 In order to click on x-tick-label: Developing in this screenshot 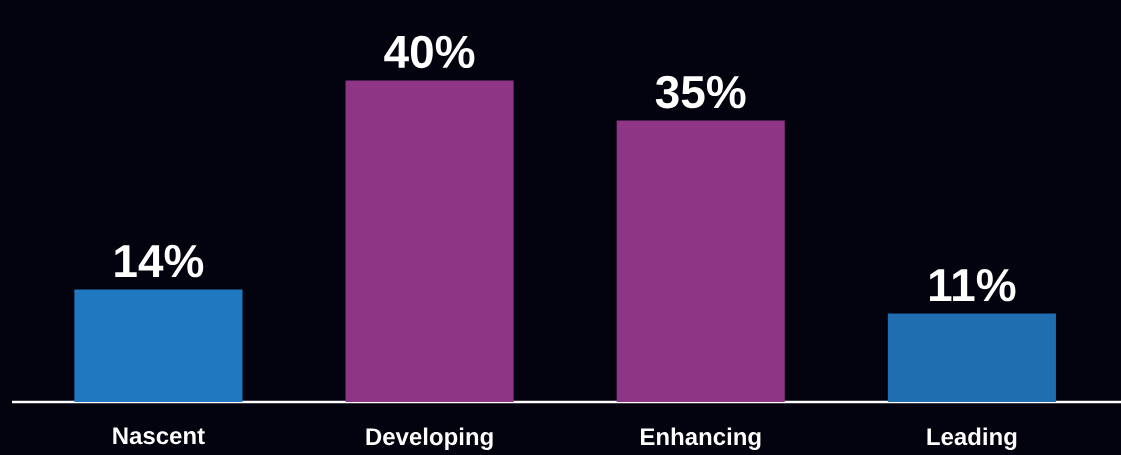, I will do `click(429, 439)`.